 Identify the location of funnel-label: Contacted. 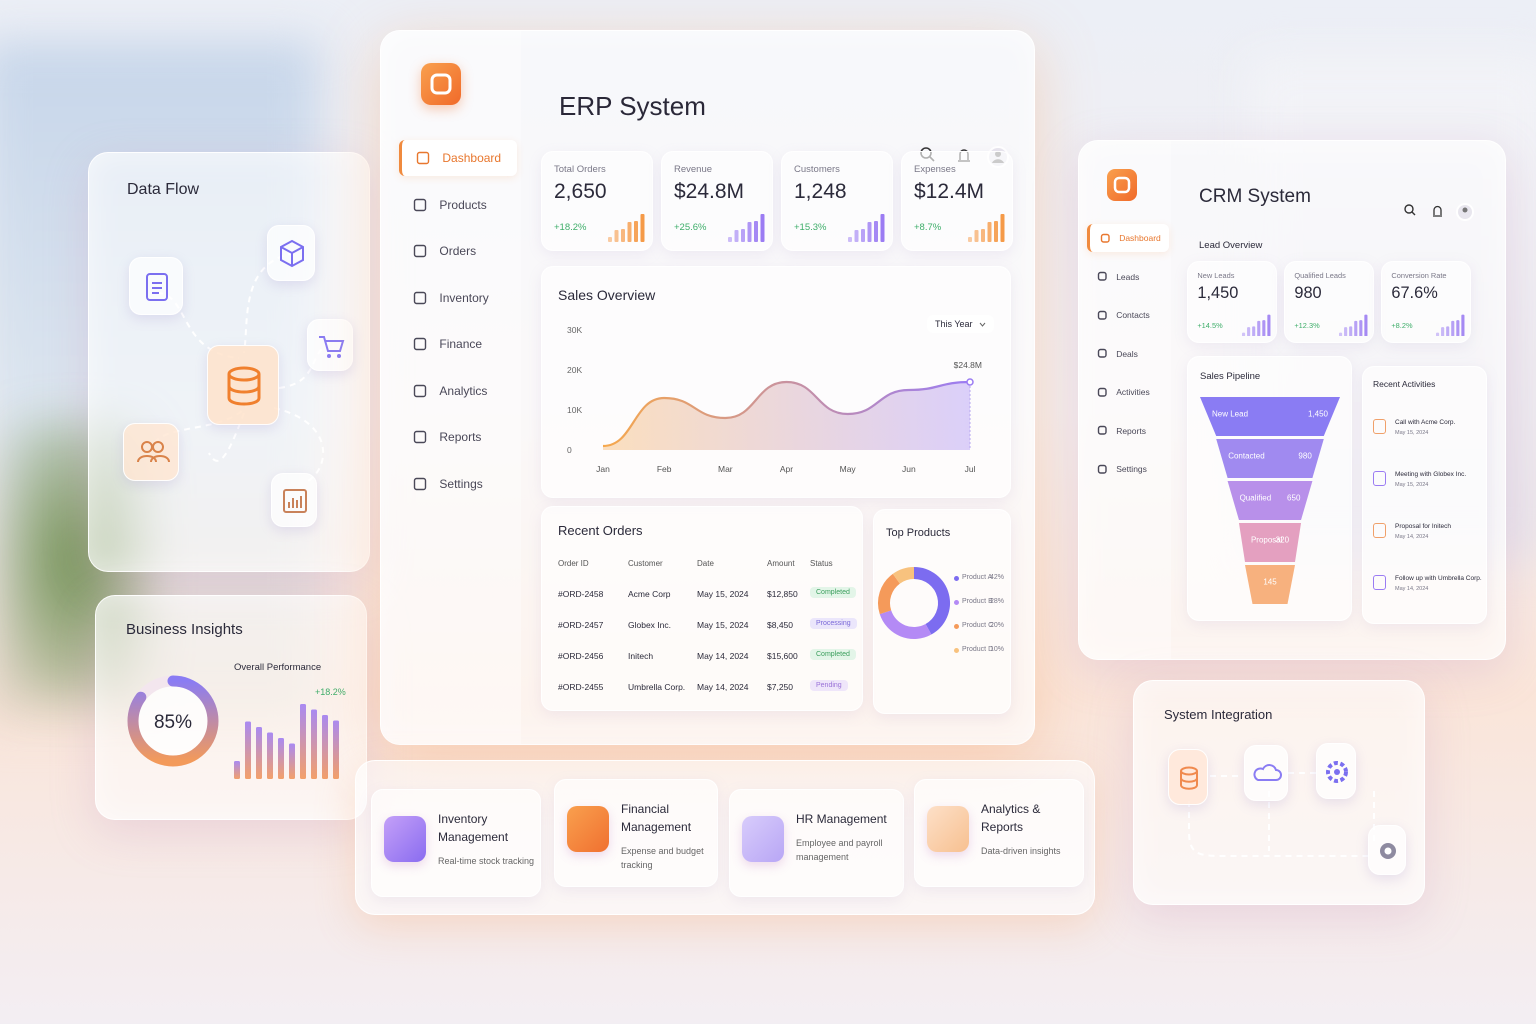
(1246, 456).